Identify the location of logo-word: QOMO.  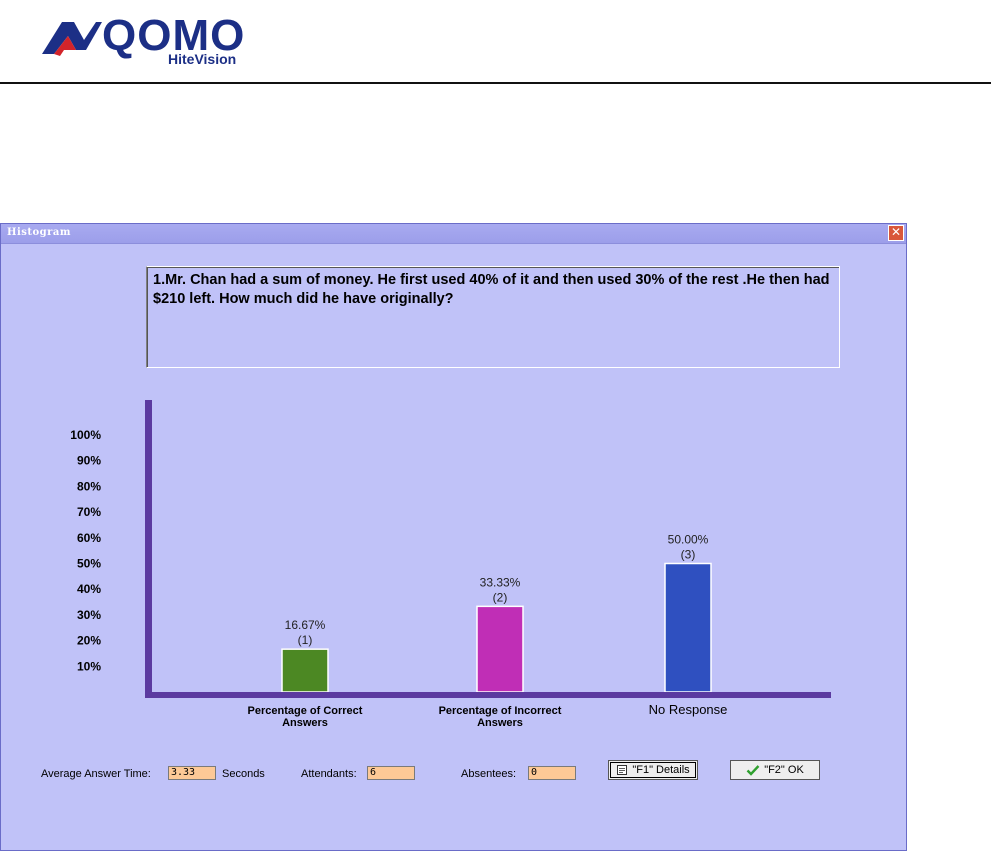
(174, 35).